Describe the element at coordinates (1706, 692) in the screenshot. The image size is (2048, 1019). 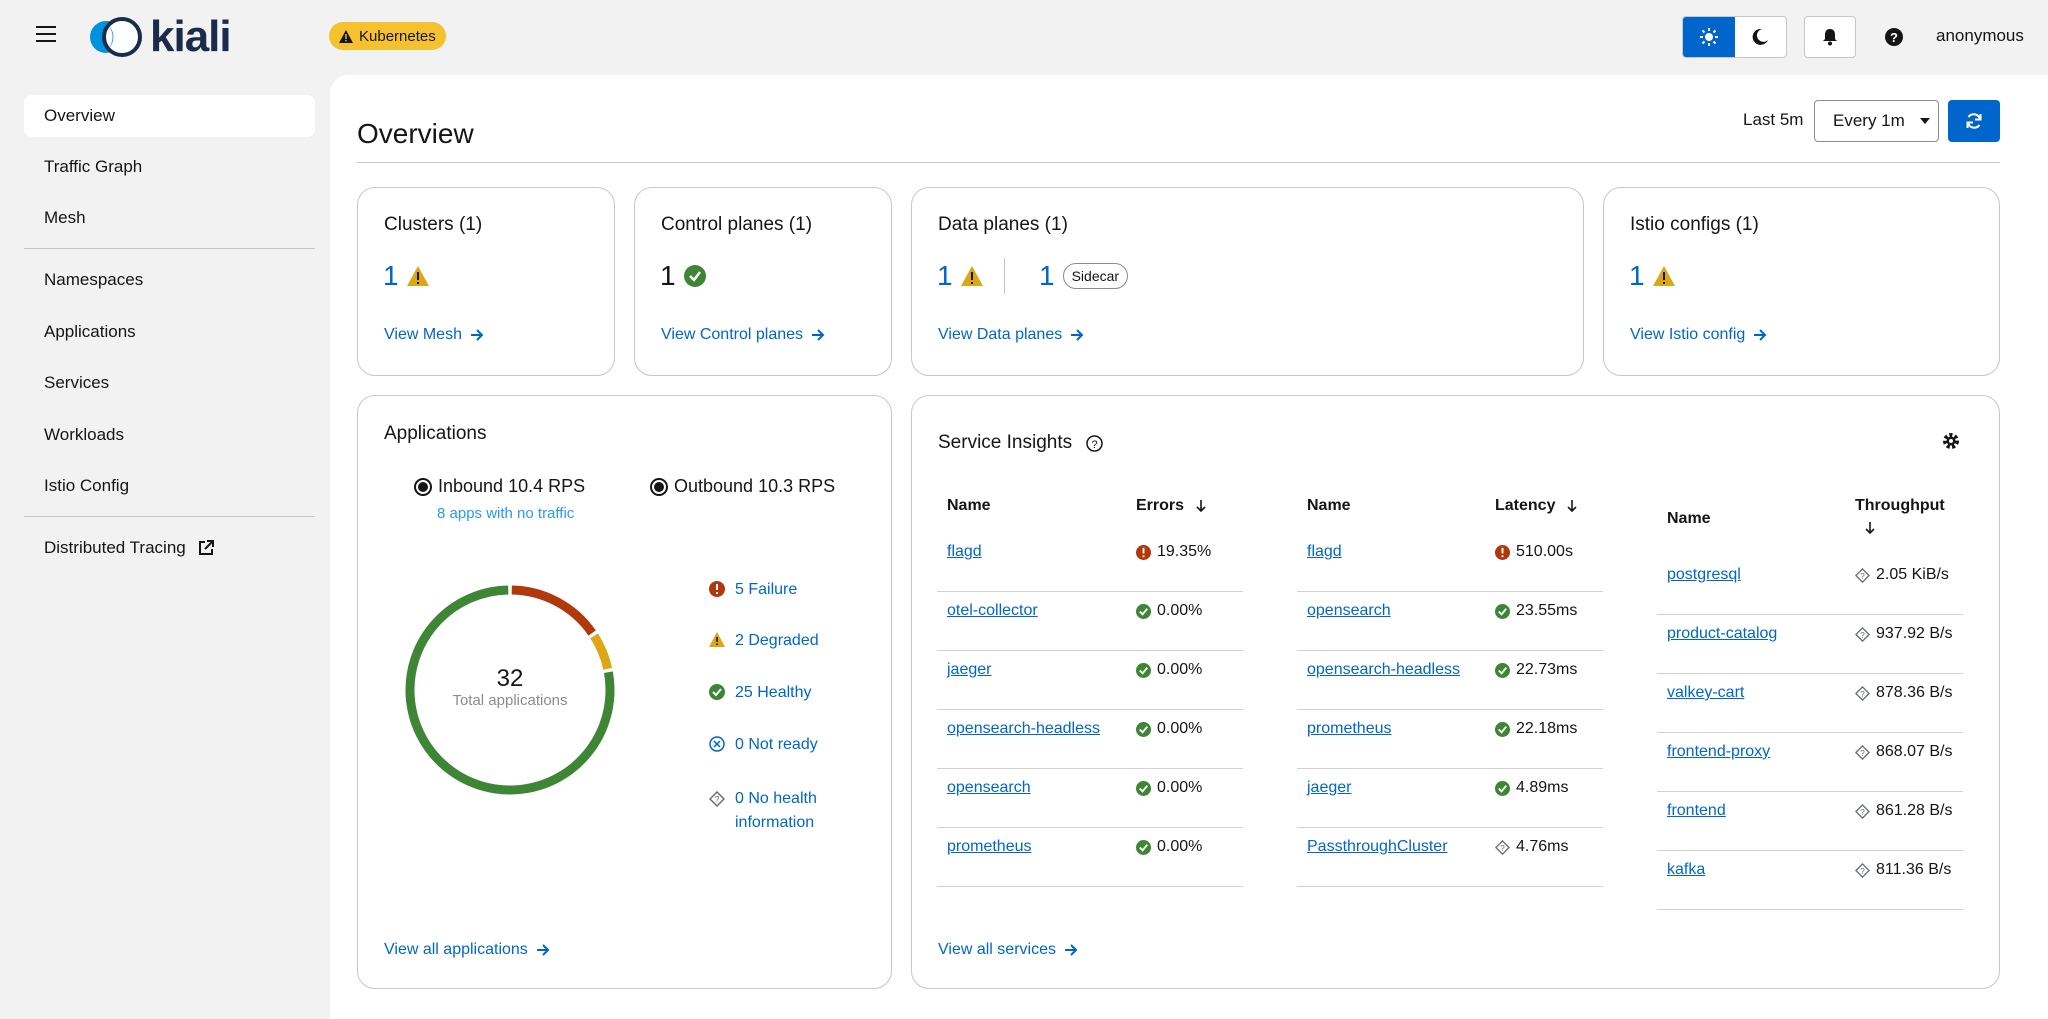
I see `throughput-table-service-link: valkey-cart` at that location.